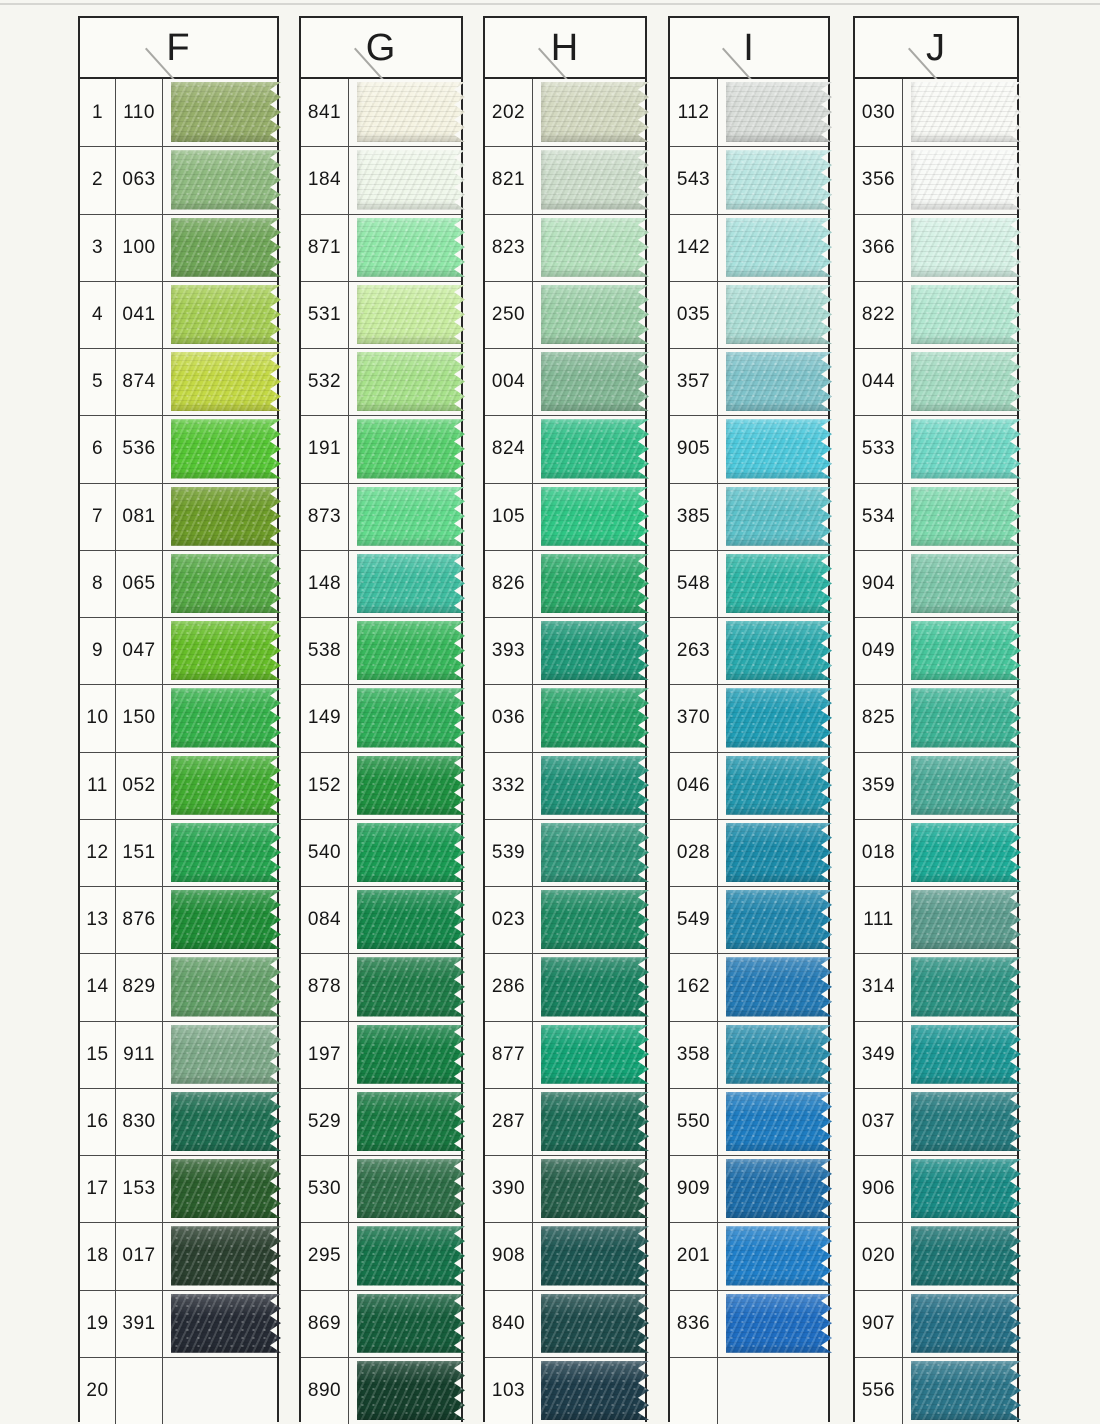 The height and width of the screenshot is (1424, 1100). I want to click on color-code-cell: 049, so click(879, 651).